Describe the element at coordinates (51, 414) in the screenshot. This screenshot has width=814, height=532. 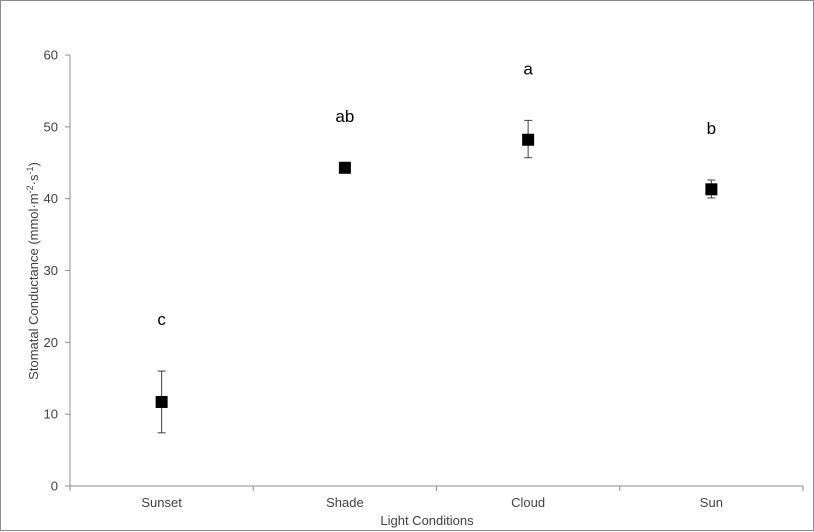
I see `y-tick-label: 10` at that location.